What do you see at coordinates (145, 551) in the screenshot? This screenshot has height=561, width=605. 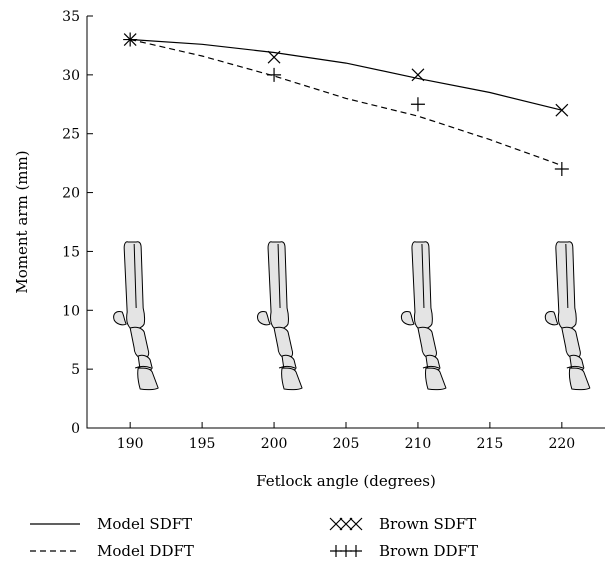 I see `legend-label-model-ddft: Model DDFT` at bounding box center [145, 551].